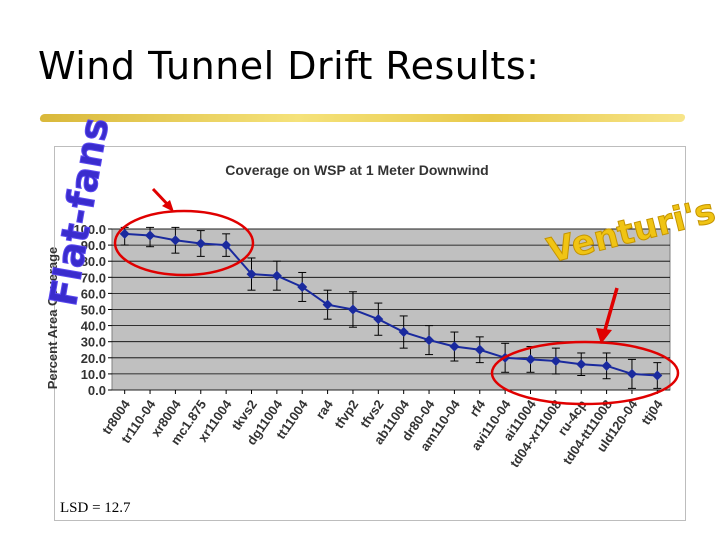  I want to click on y-tick-label: 50.0, so click(93, 310).